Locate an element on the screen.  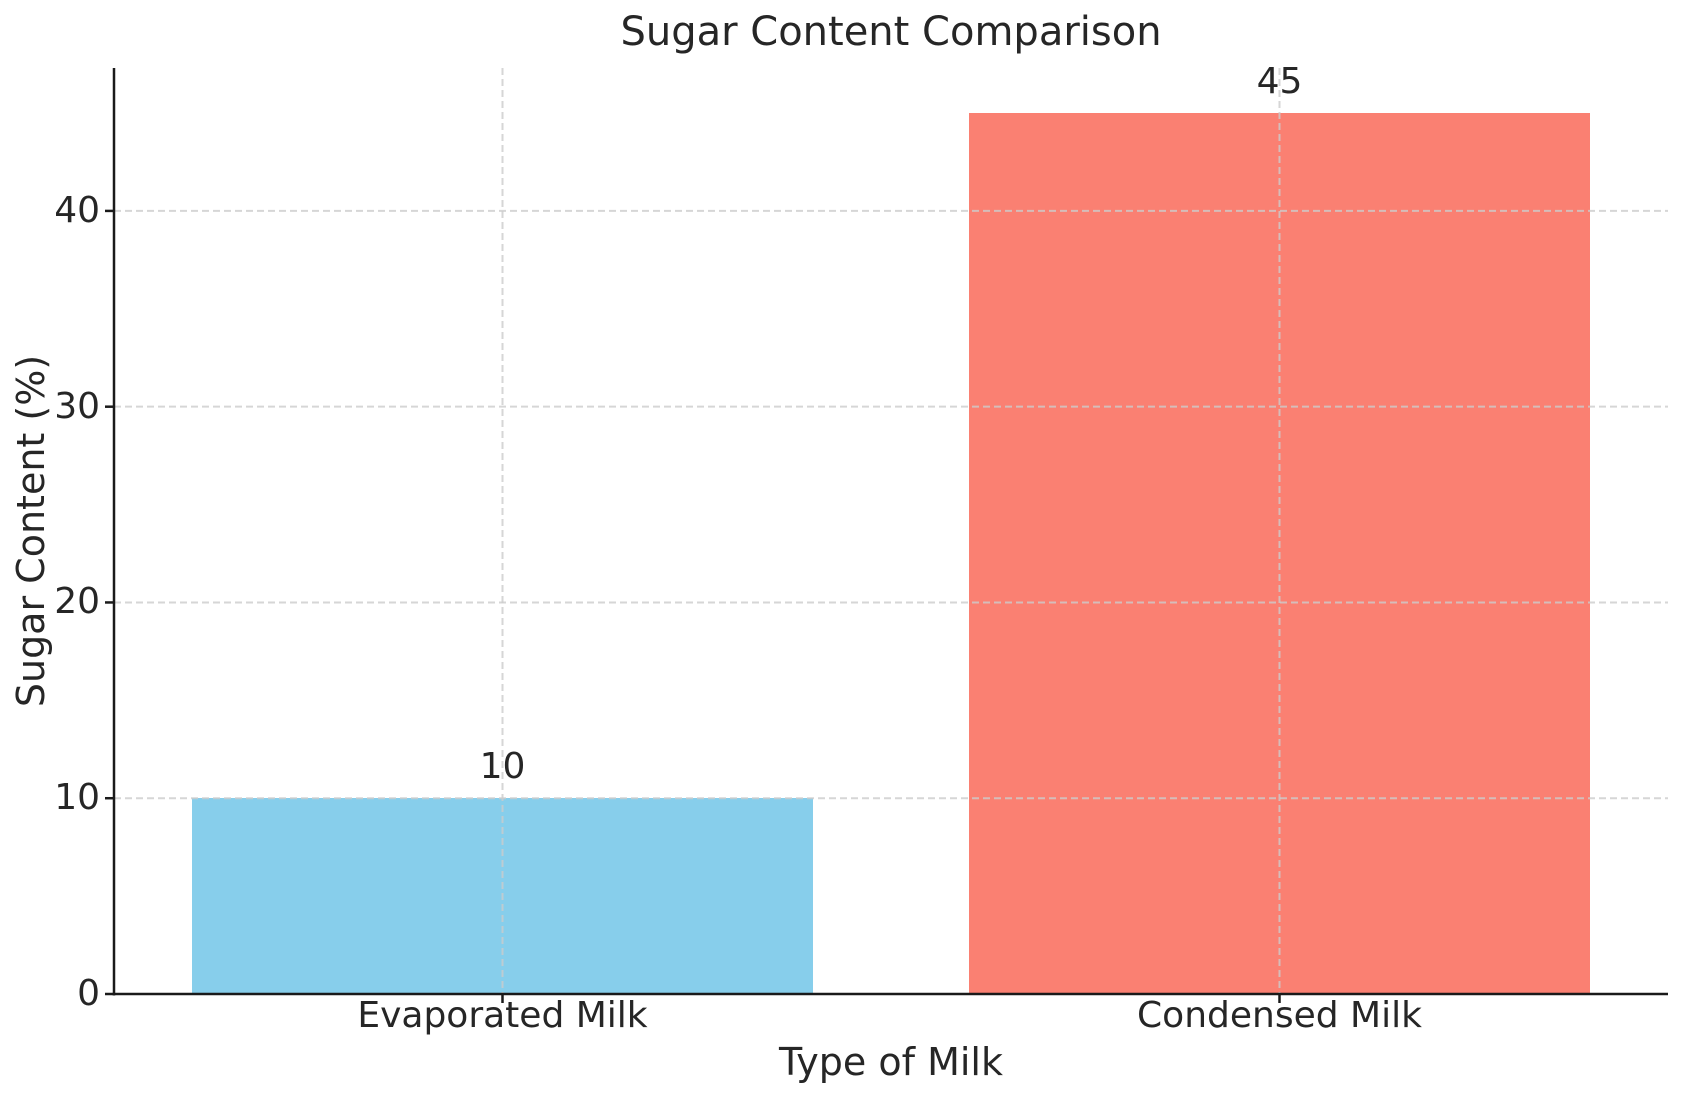
y-tick-label: 0 is located at coordinates (88, 993).